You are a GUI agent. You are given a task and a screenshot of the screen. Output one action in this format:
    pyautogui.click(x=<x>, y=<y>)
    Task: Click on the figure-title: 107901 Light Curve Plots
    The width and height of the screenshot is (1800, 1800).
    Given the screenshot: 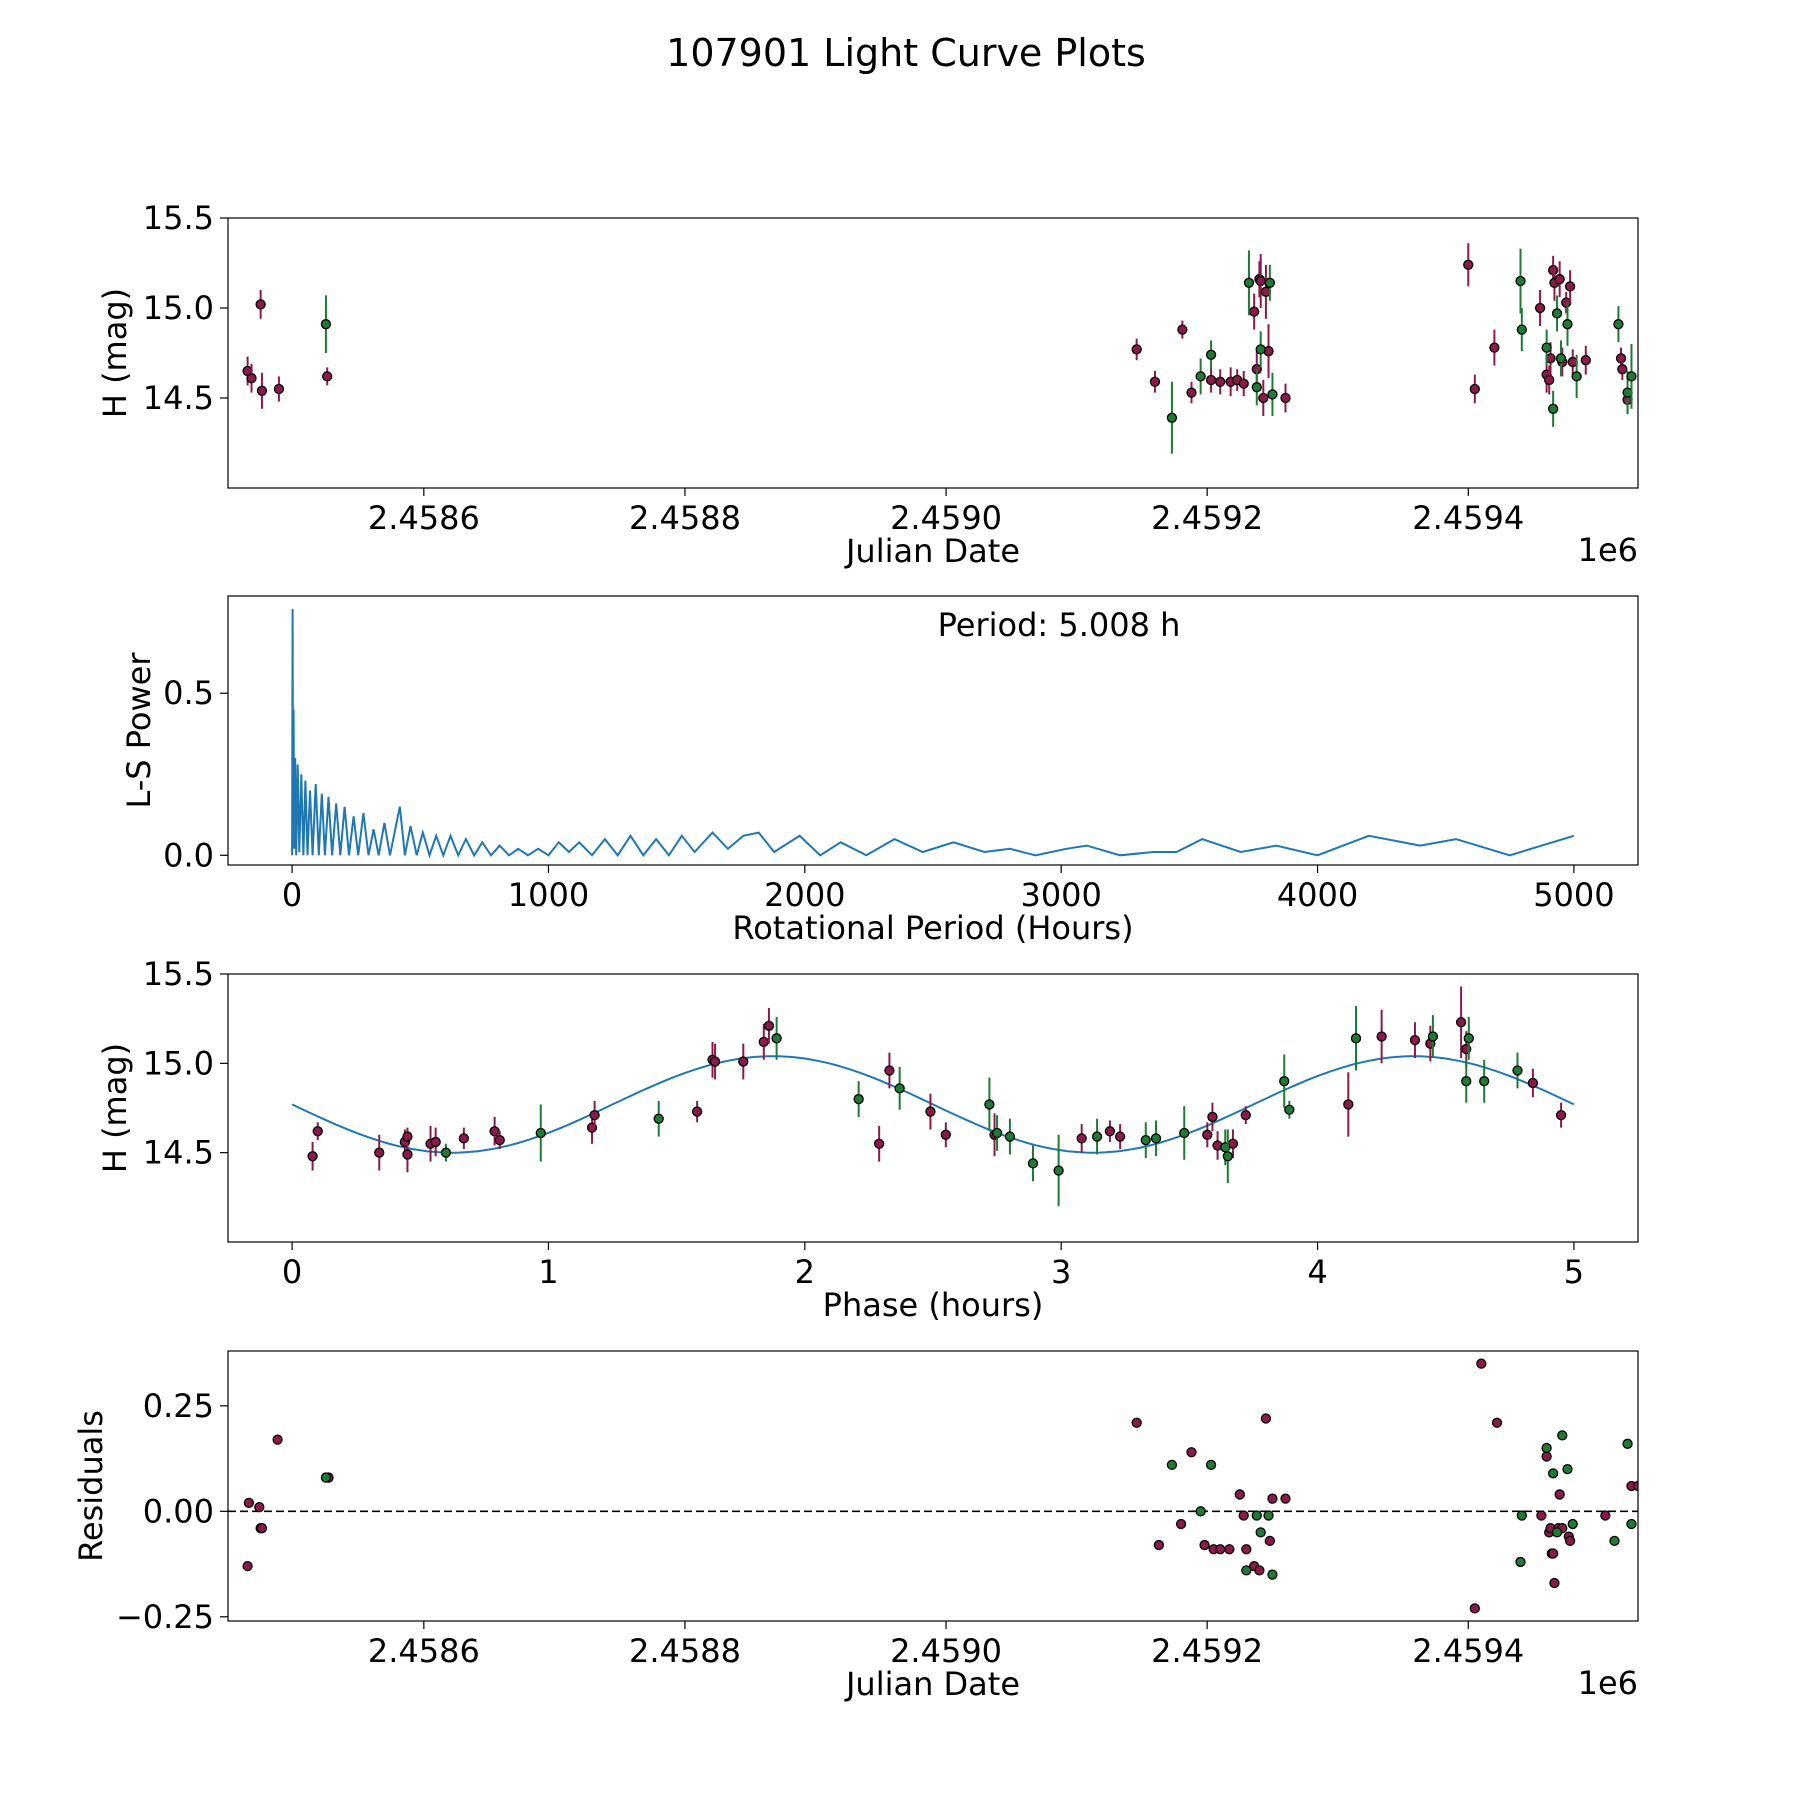 What is the action you would take?
    pyautogui.click(x=906, y=53)
    